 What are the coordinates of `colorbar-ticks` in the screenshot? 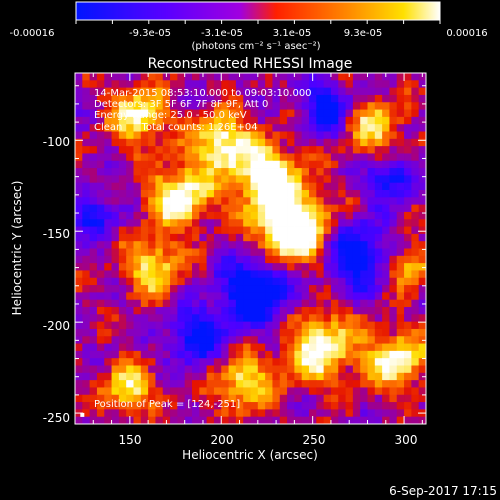 It's located at (258, 22).